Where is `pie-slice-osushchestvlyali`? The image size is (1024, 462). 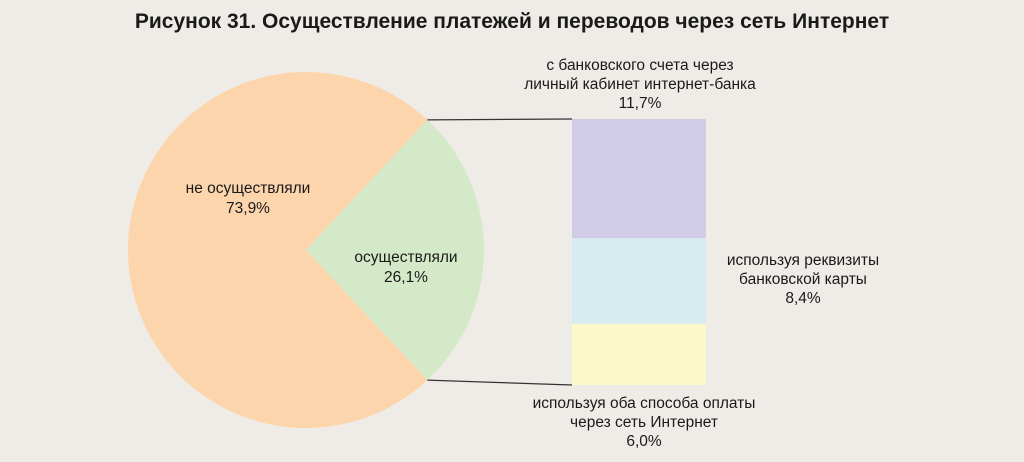
pie-slice-osushchestvlyali is located at coordinates (395, 250).